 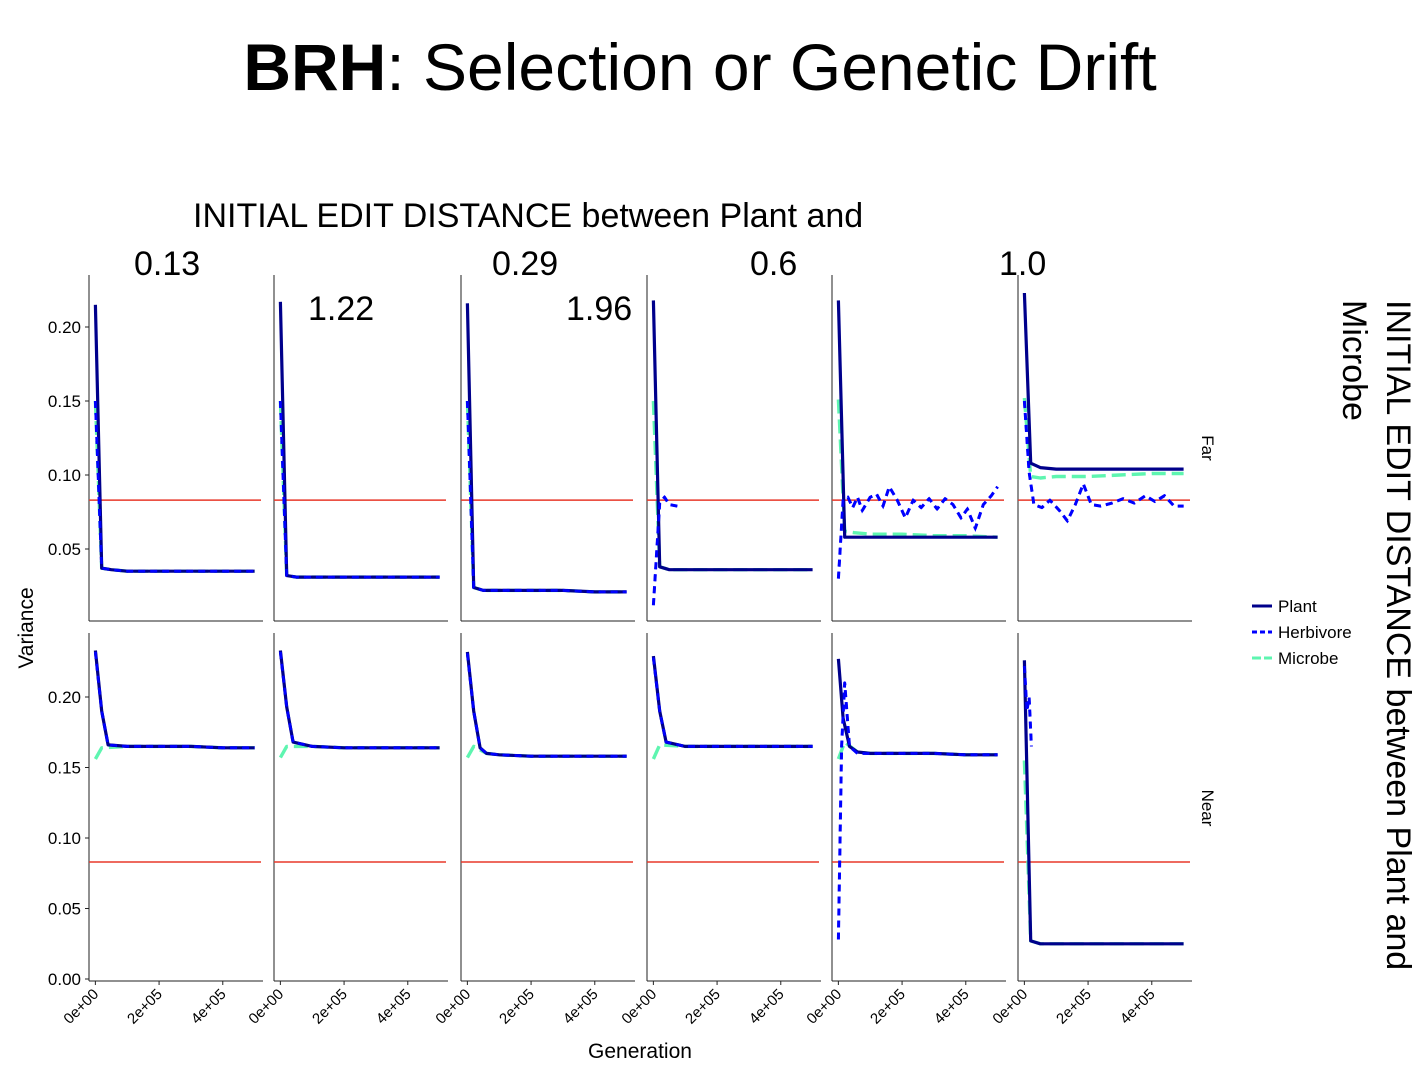 What do you see at coordinates (774, 264) in the screenshot?
I see `facet-value-label: 0.6` at bounding box center [774, 264].